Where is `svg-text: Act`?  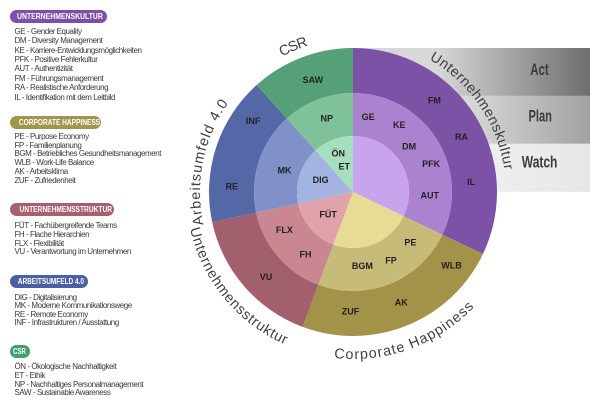 svg-text: Act is located at coordinates (539, 70).